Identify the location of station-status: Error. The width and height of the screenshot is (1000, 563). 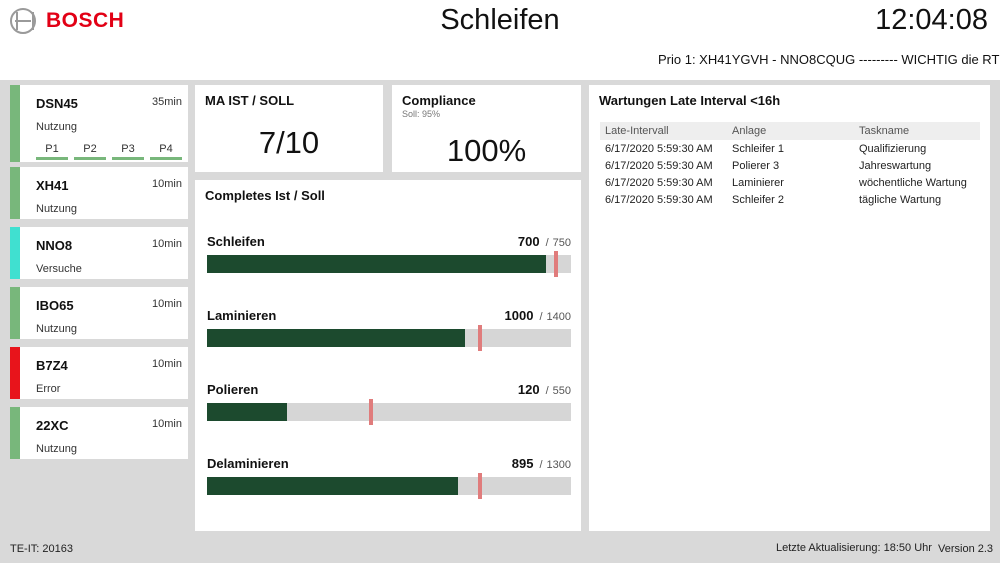
(48, 389).